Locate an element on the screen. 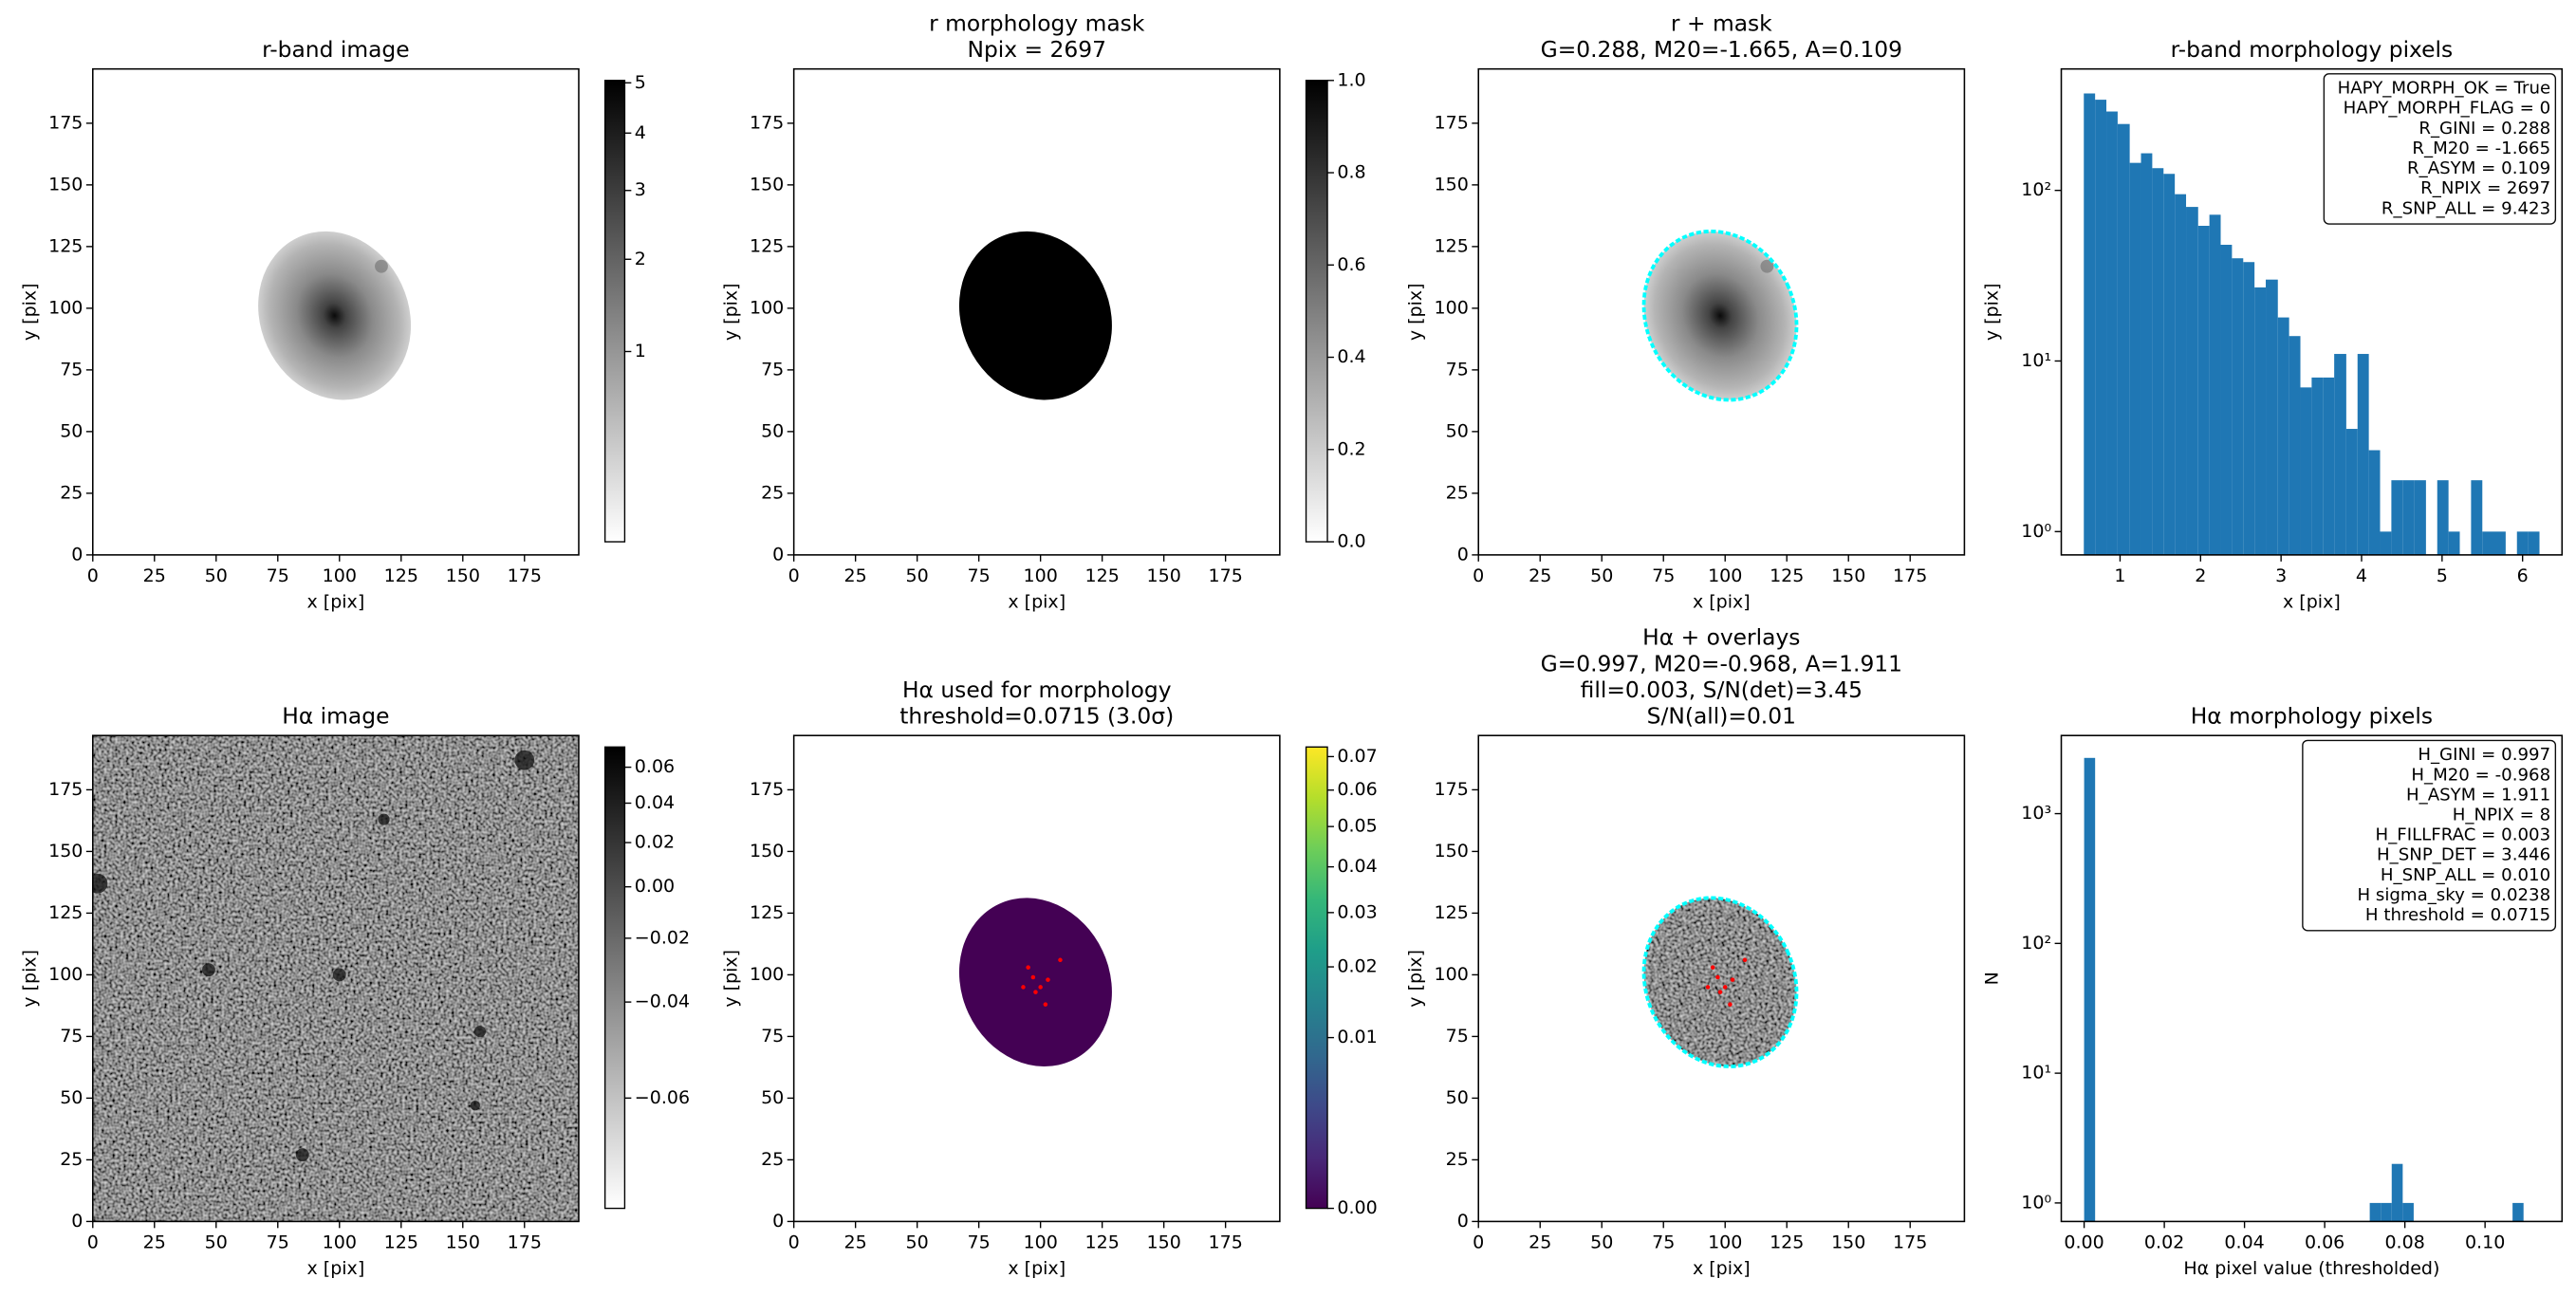 Image resolution: width=2576 pixels, height=1297 pixels. colorbar-tick-label: 0.03 is located at coordinates (1357, 912).